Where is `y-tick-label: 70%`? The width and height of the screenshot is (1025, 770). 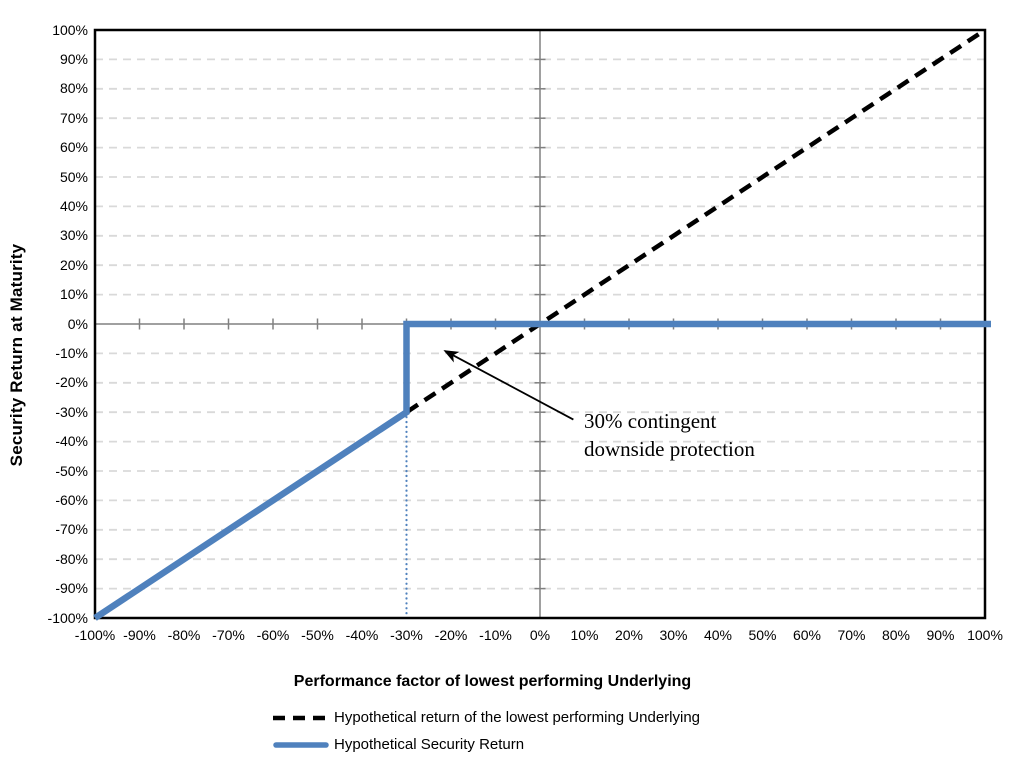 y-tick-label: 70% is located at coordinates (73, 117).